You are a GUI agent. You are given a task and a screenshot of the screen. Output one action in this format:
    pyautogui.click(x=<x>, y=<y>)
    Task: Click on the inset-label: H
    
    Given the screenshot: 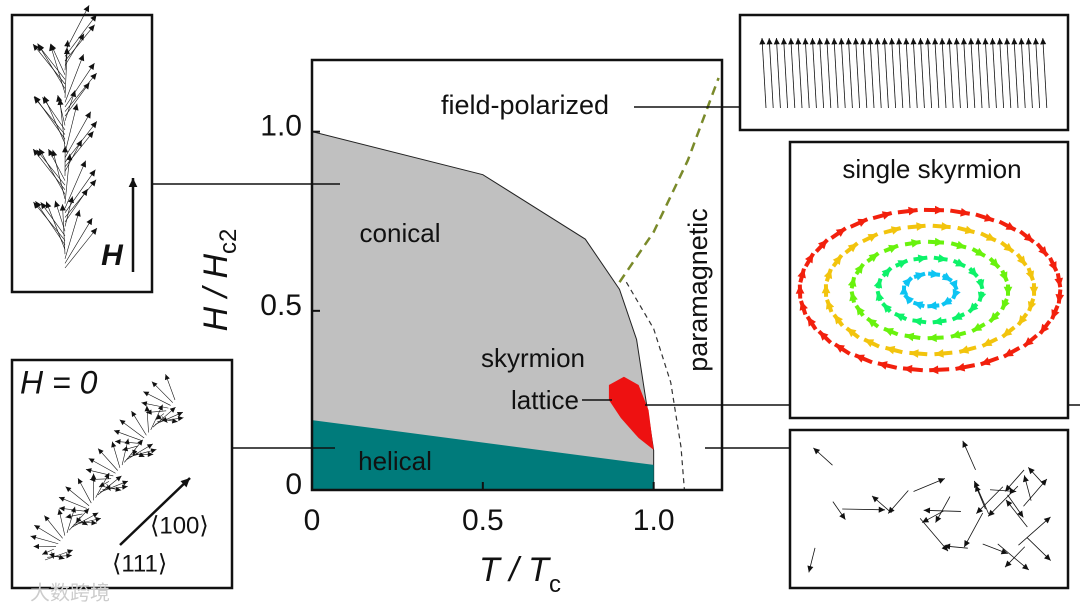 What is the action you would take?
    pyautogui.click(x=112, y=255)
    